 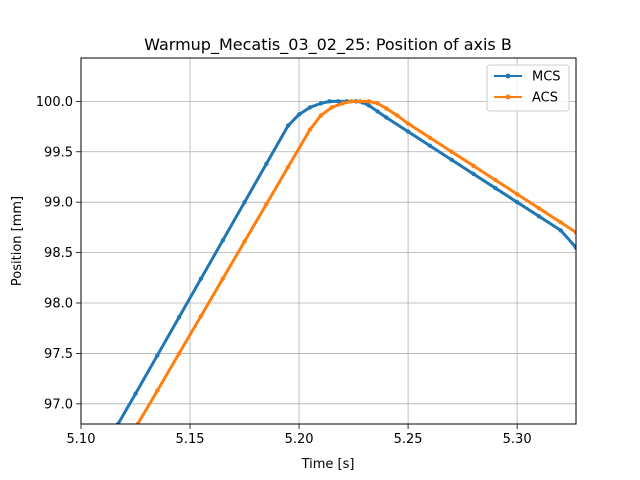 I want to click on x-tick-label: 5.20, so click(x=299, y=439).